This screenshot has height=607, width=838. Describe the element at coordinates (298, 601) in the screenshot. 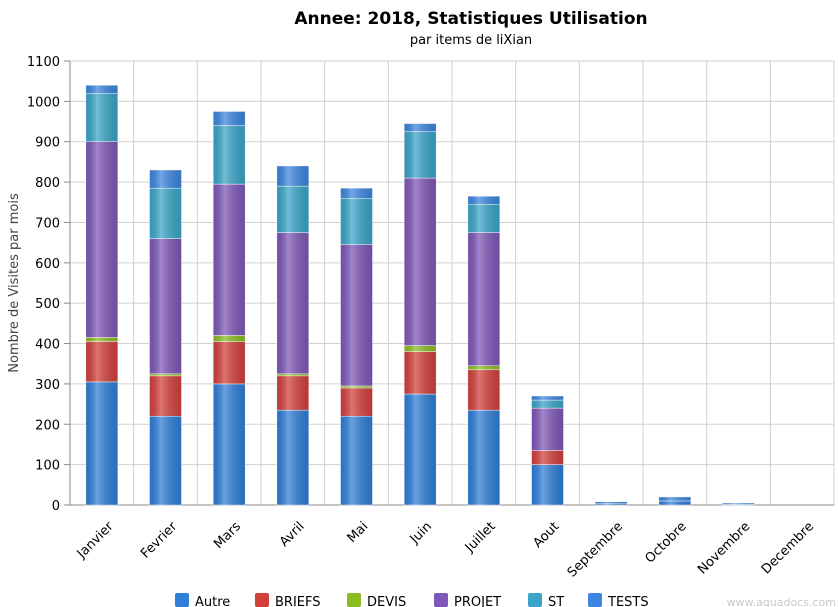

I see `legend-label: BRIEFS` at that location.